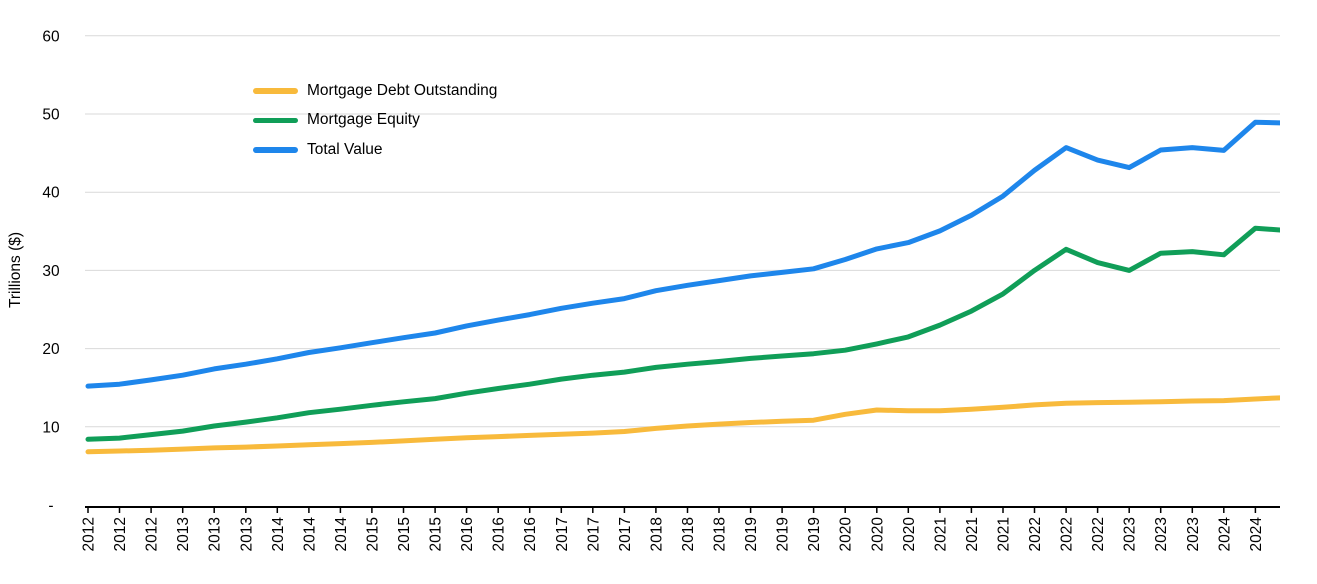 This screenshot has height=584, width=1317. Describe the element at coordinates (345, 149) in the screenshot. I see `legend-label: Total Value` at that location.